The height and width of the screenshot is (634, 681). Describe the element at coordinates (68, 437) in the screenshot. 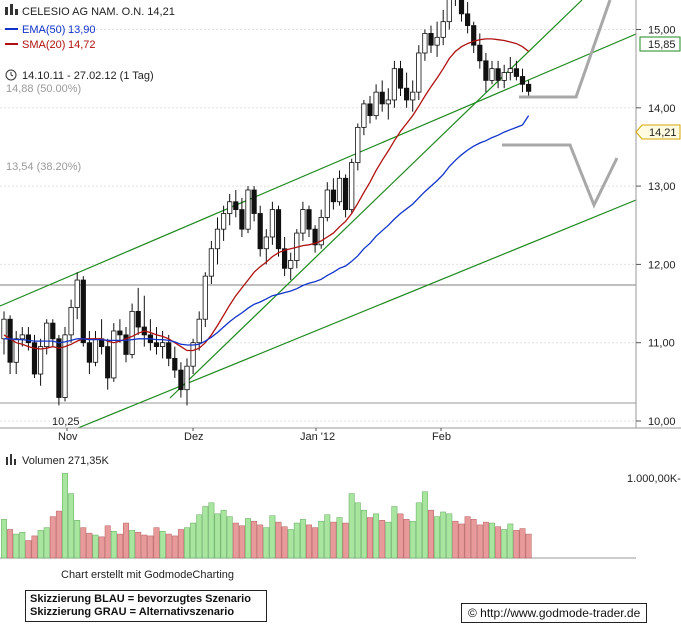

I see `x-tick-nov: Nov` at that location.